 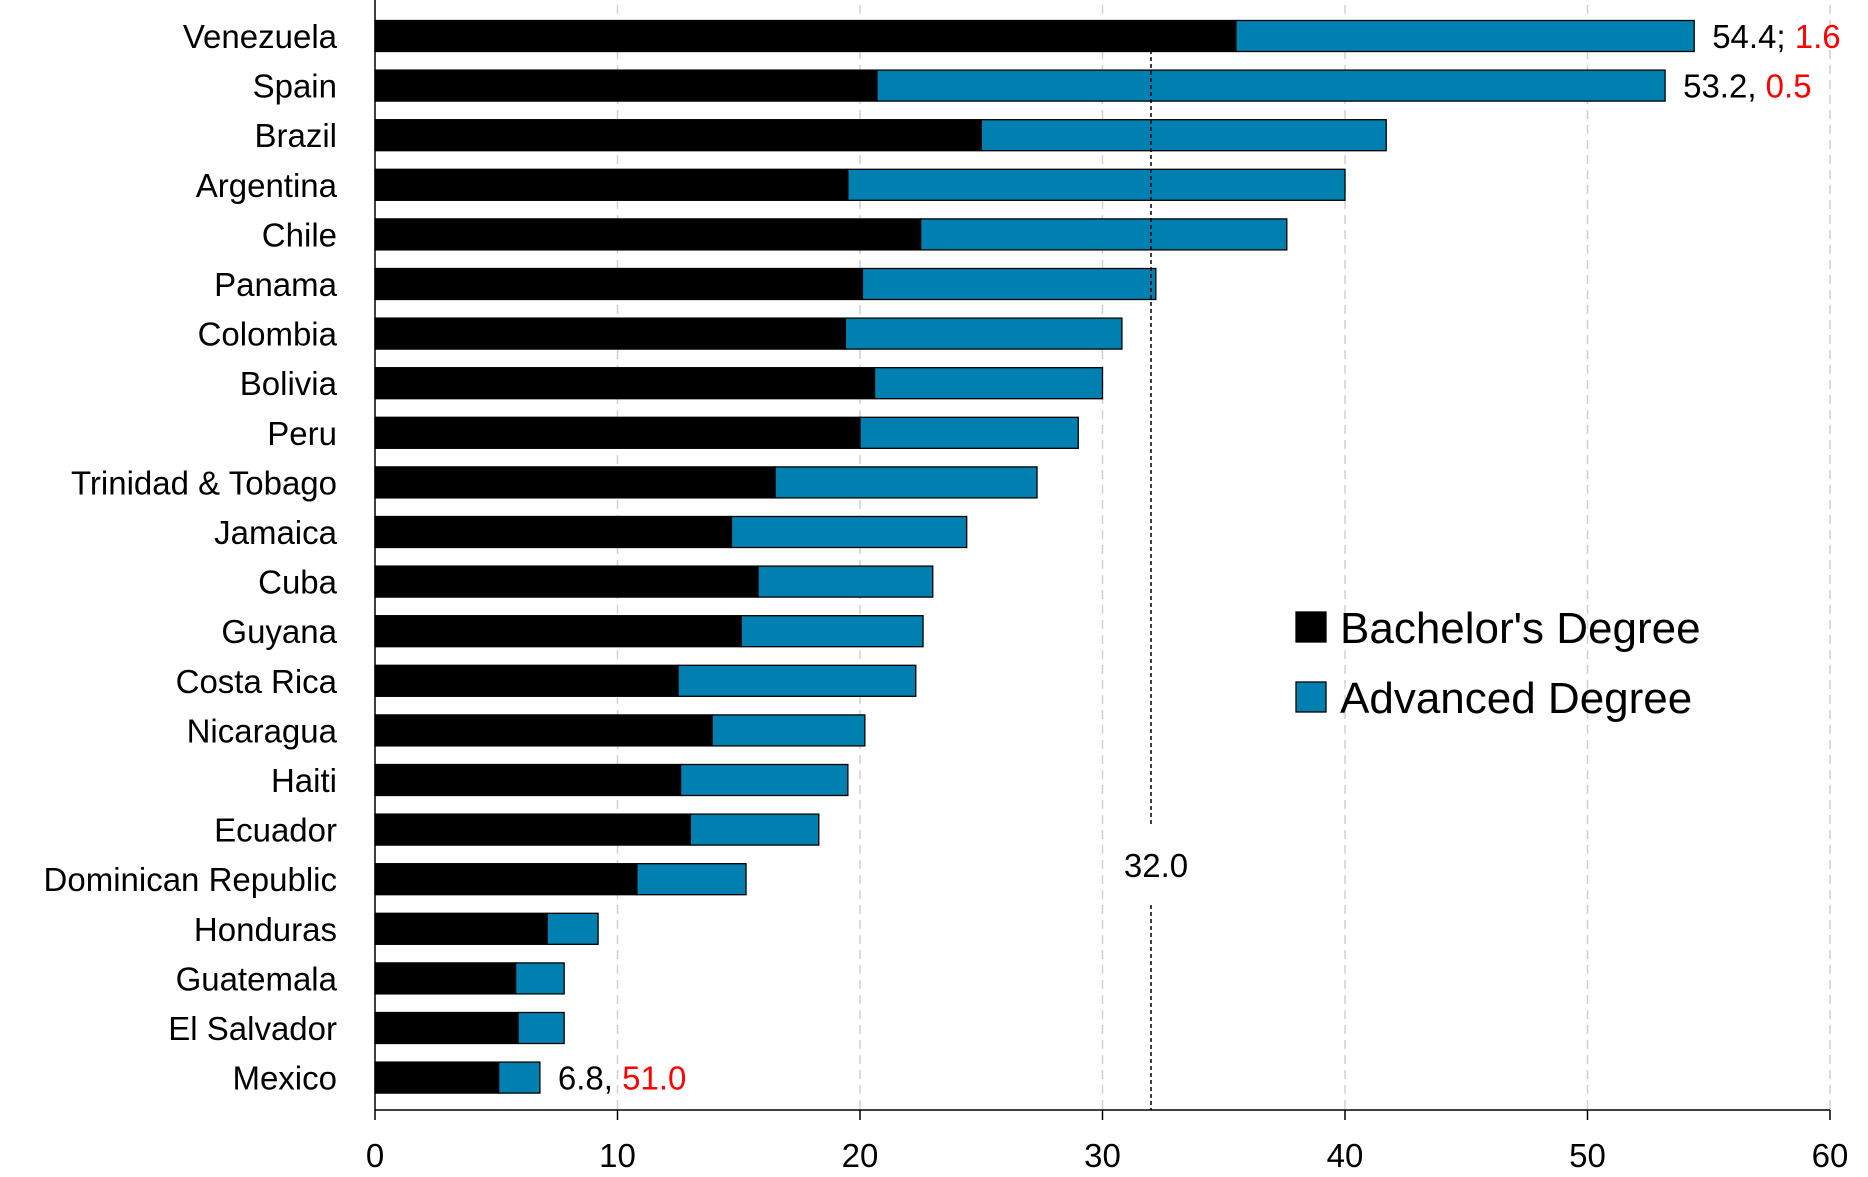 I want to click on legend-swatch-advanced, so click(x=1311, y=697).